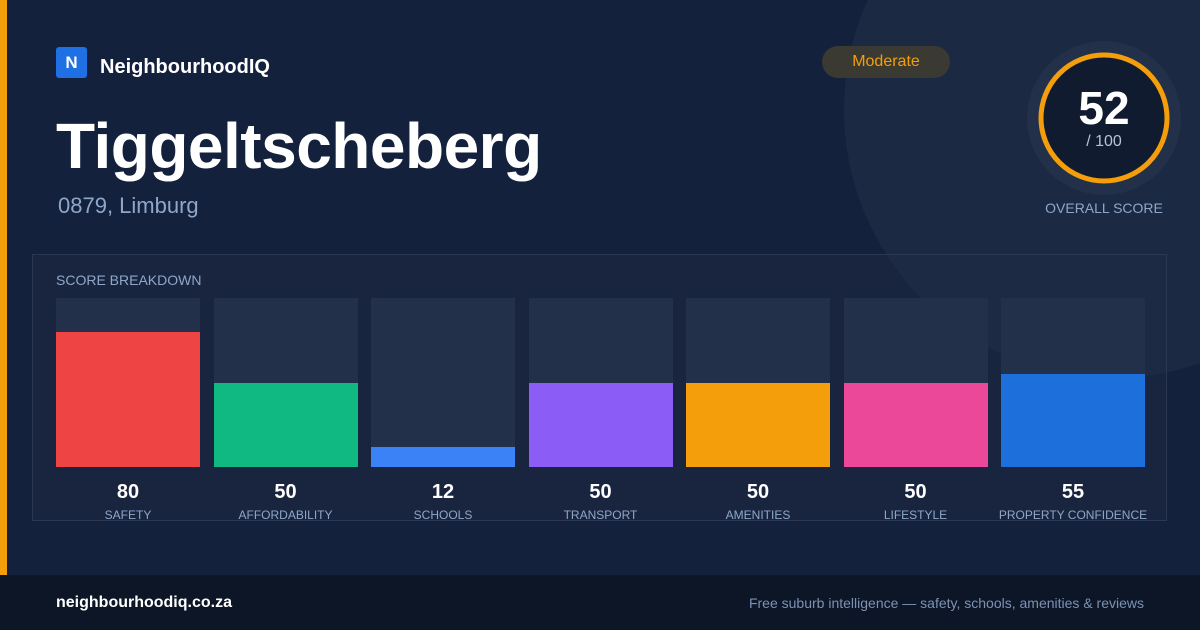  I want to click on breakdown-item-schools: 12 SCHOOLS, so click(443, 410).